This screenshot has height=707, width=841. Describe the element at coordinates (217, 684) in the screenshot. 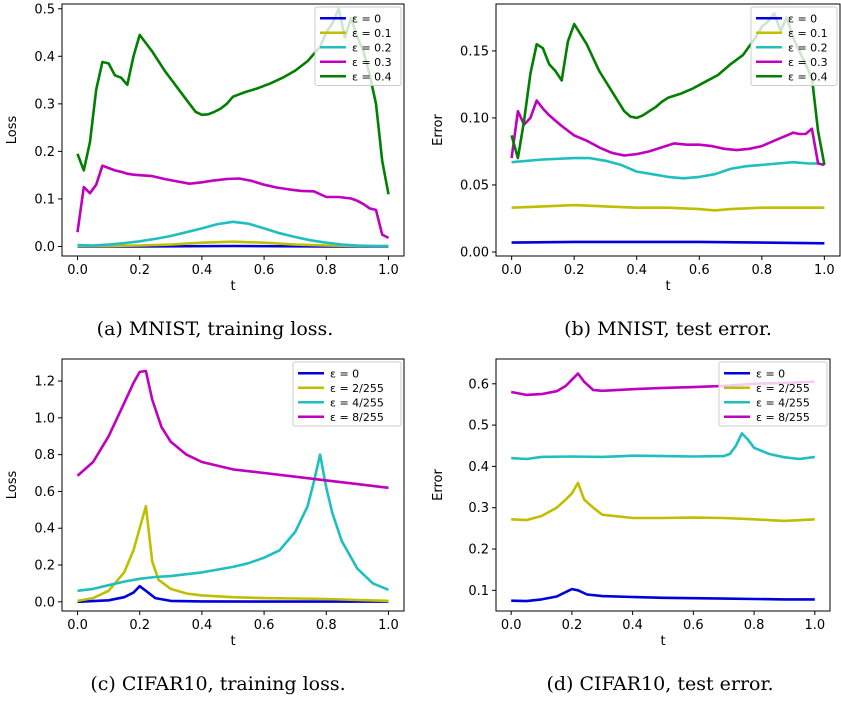

I see `figure-caption: (c) CIFAR10, training loss.` at that location.